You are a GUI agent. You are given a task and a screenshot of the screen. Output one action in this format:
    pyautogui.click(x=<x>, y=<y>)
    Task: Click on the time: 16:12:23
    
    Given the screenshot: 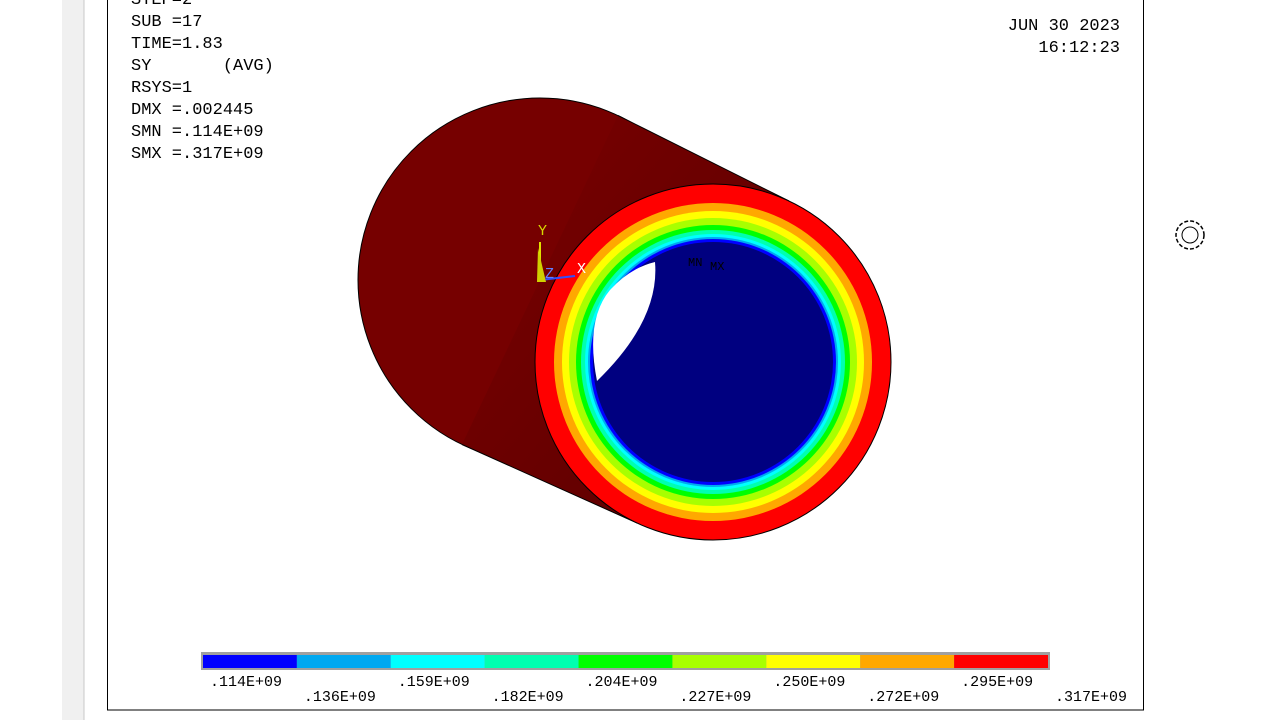 What is the action you would take?
    pyautogui.click(x=1079, y=48)
    